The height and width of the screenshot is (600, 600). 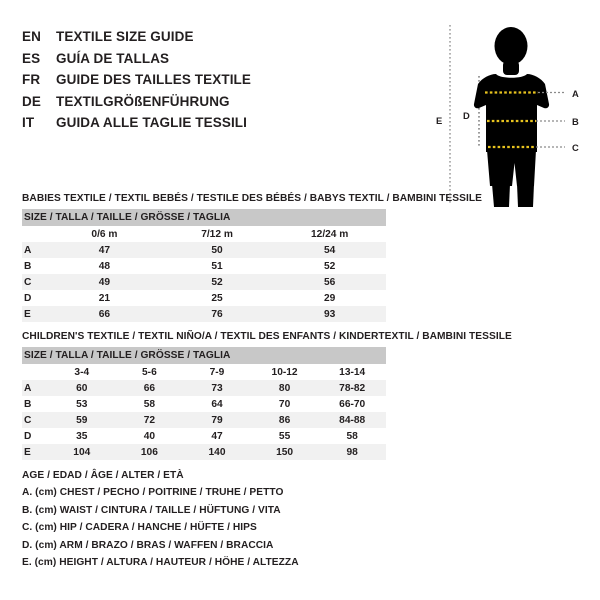 I want to click on babies-cell-b-0: 48, so click(x=104, y=266).